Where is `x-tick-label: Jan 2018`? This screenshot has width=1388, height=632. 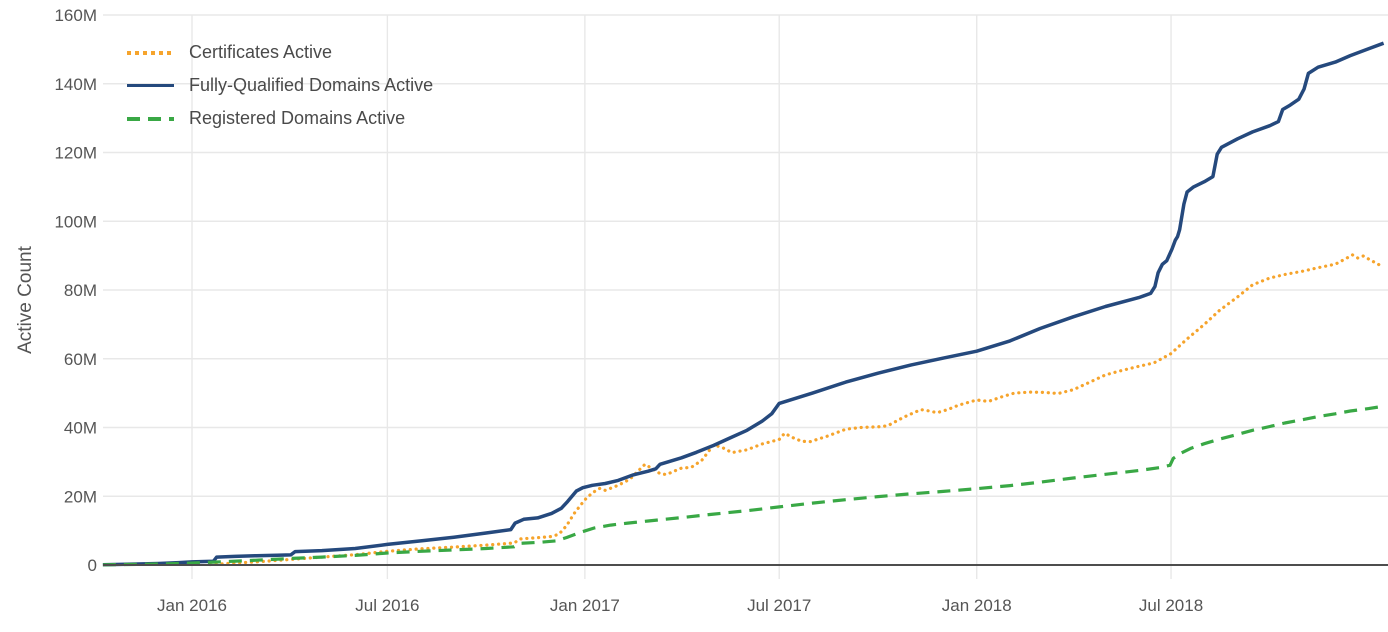 x-tick-label: Jan 2018 is located at coordinates (977, 605).